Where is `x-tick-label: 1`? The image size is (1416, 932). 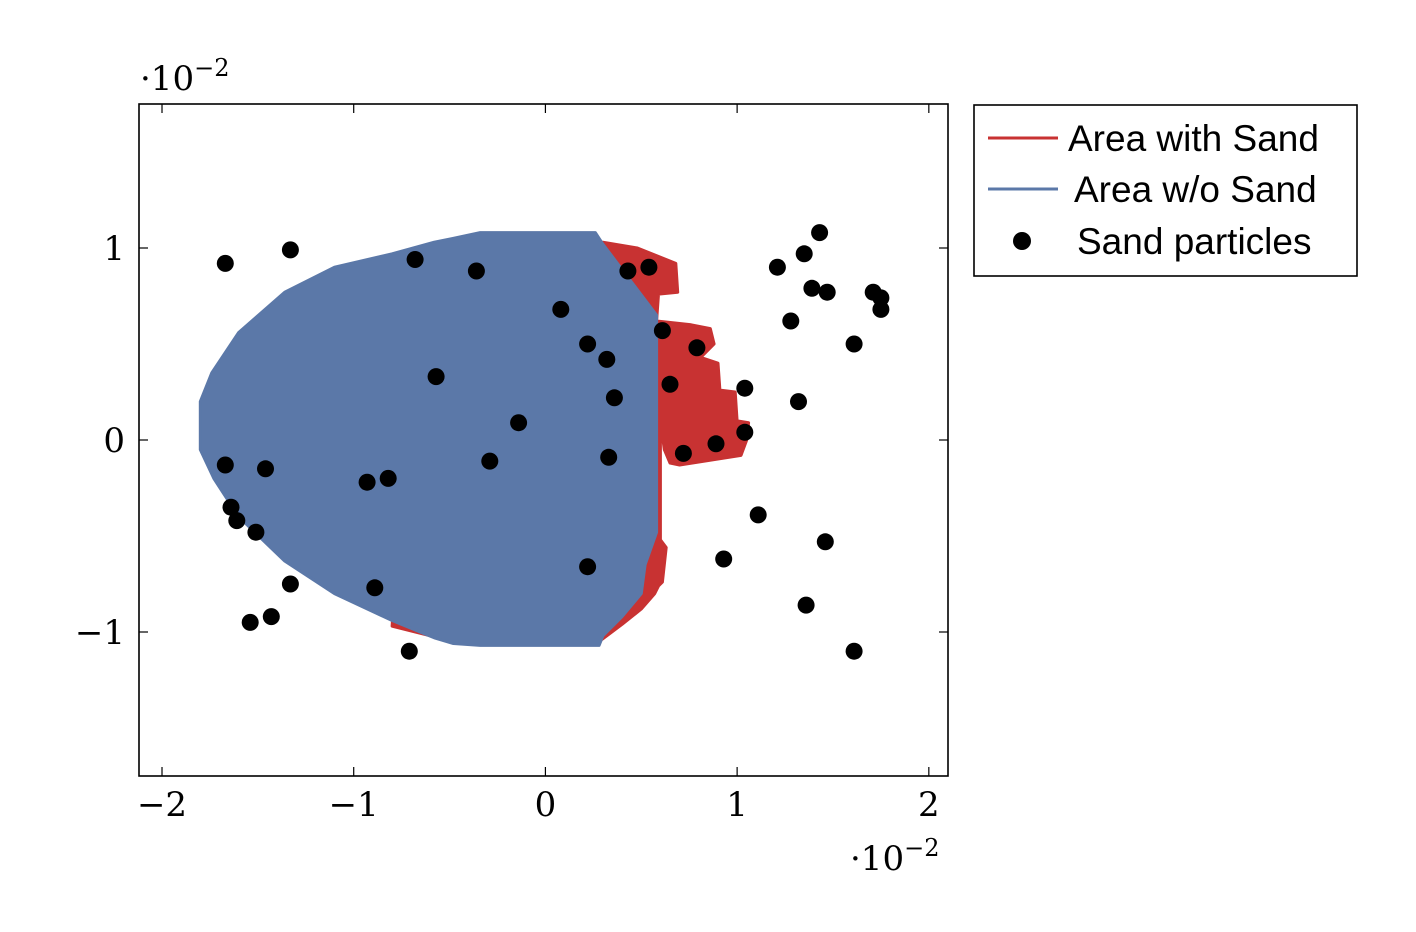
x-tick-label: 1 is located at coordinates (737, 805).